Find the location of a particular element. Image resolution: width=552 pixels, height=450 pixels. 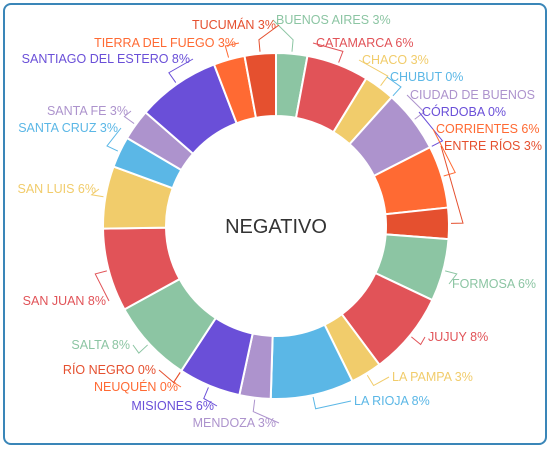

leader-line-santiago-del-estero is located at coordinates (181, 70).